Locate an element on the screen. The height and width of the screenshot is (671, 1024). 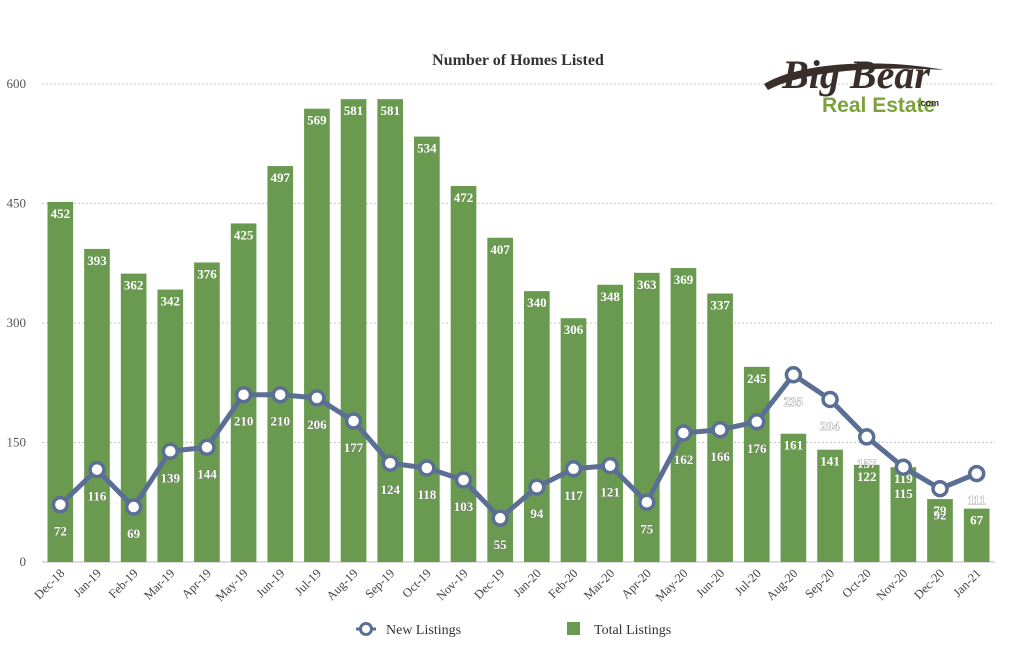
bar-label: 122 is located at coordinates (867, 476).